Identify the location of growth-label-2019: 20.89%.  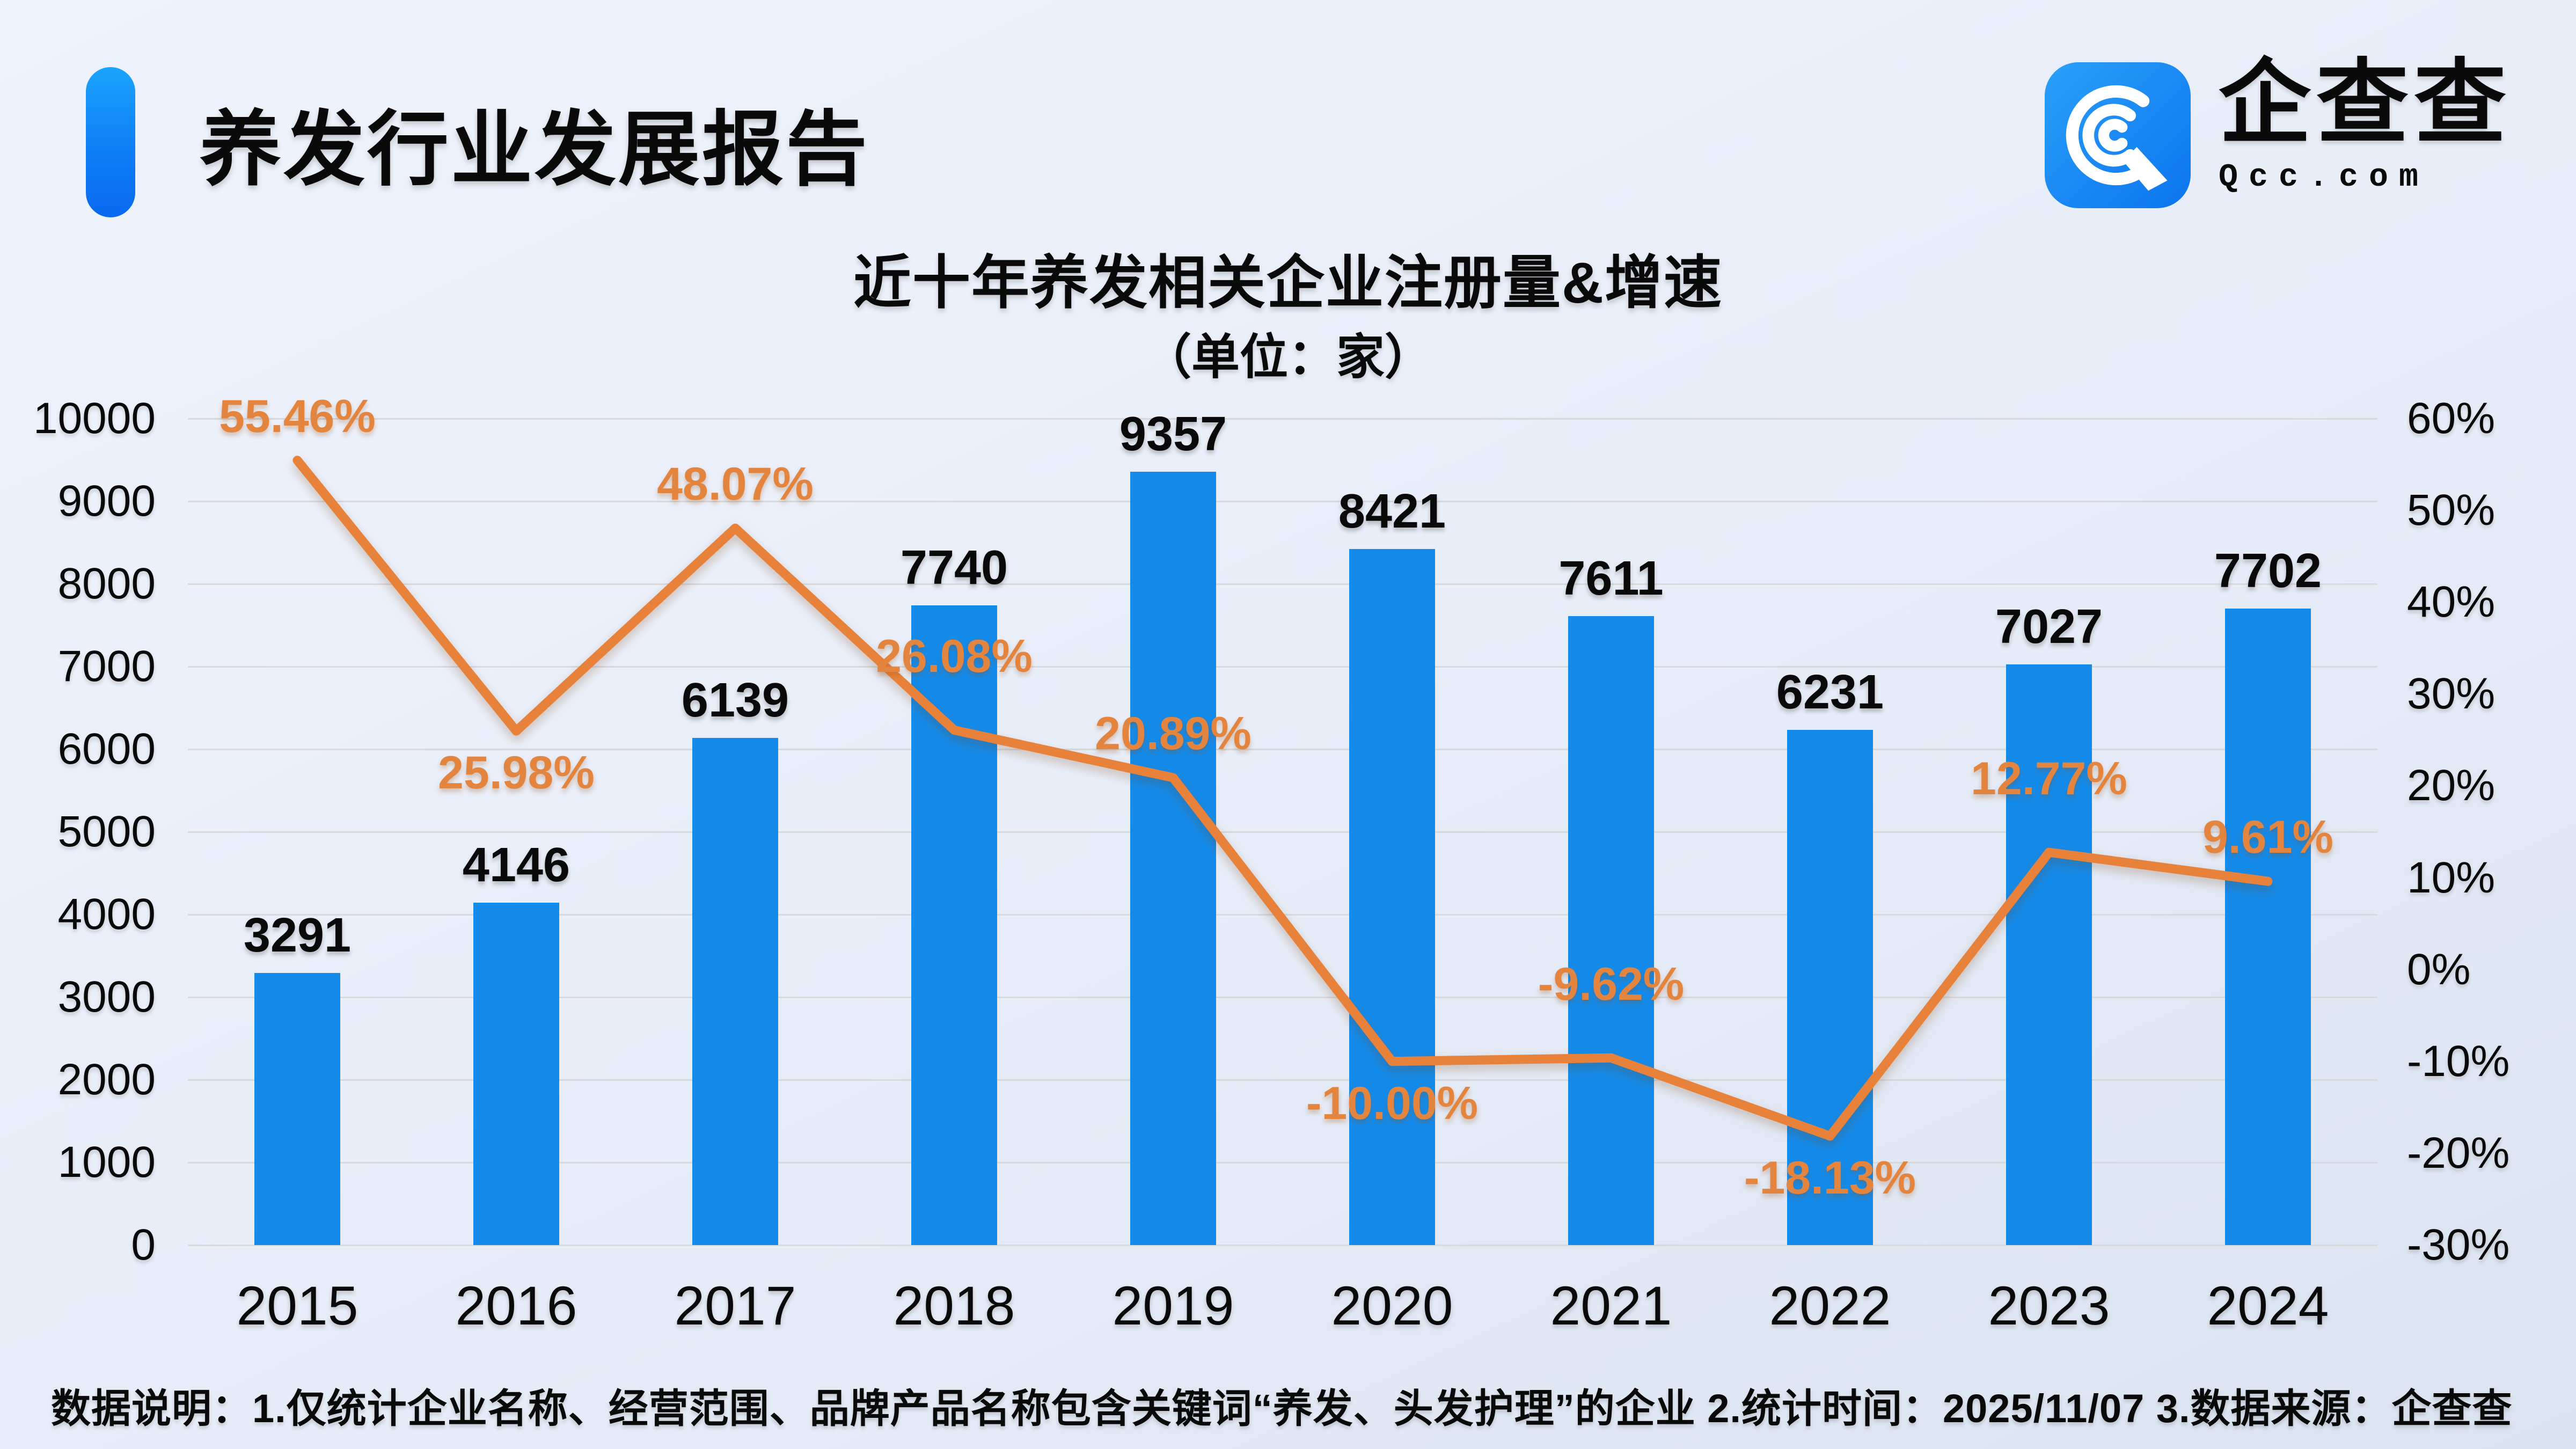
(1173, 734).